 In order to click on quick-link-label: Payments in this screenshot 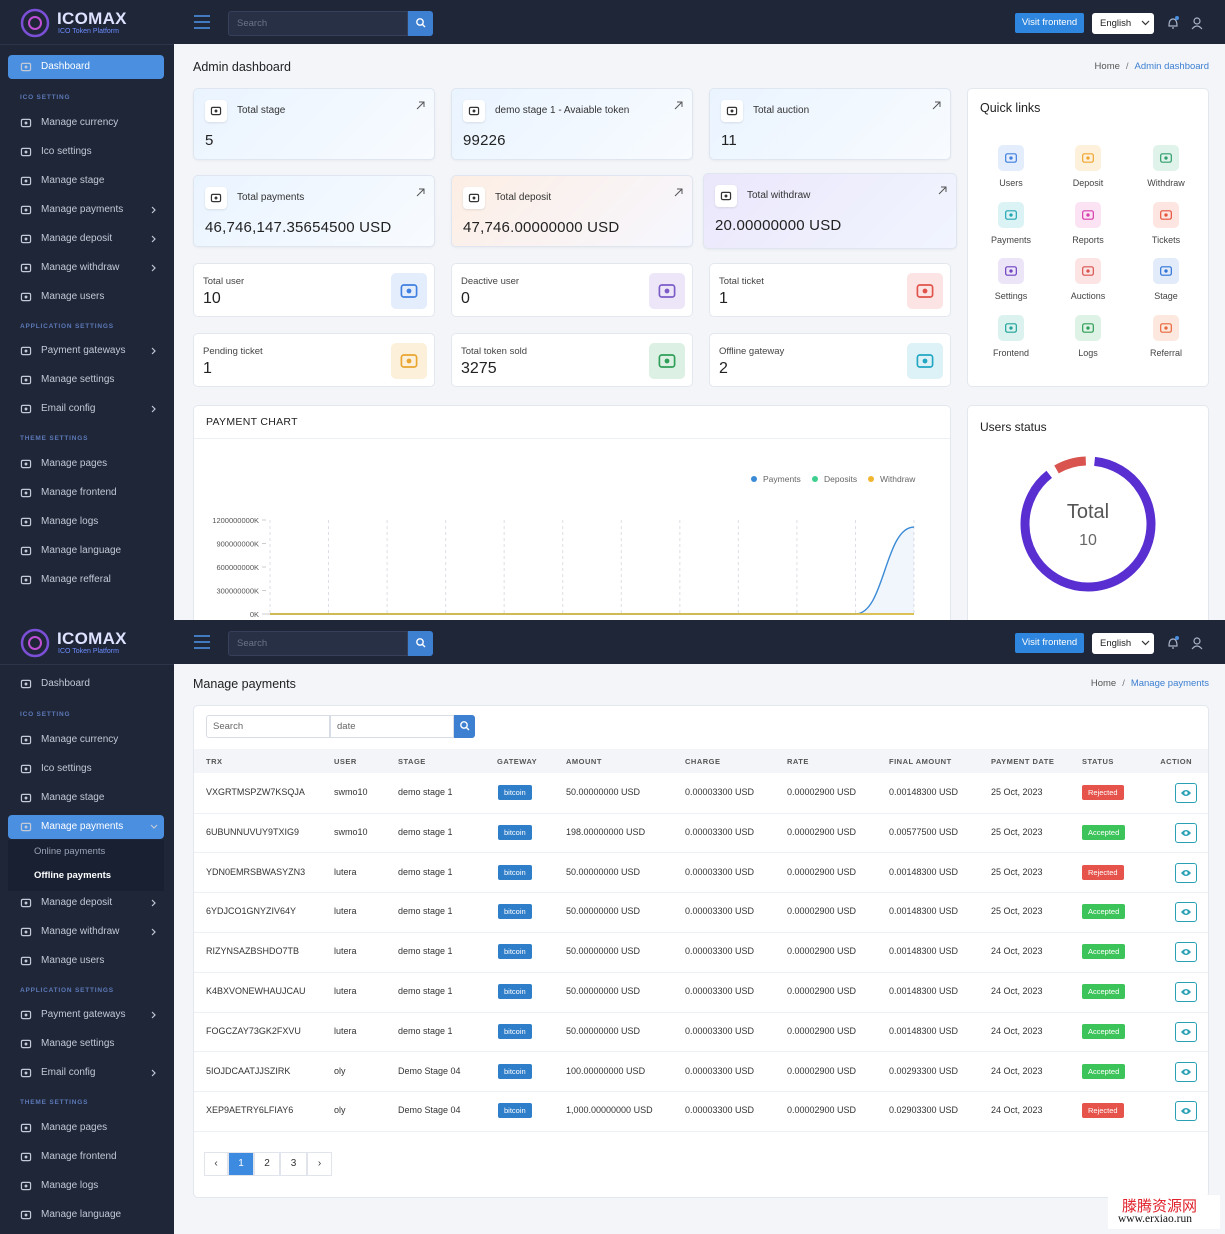, I will do `click(1011, 240)`.